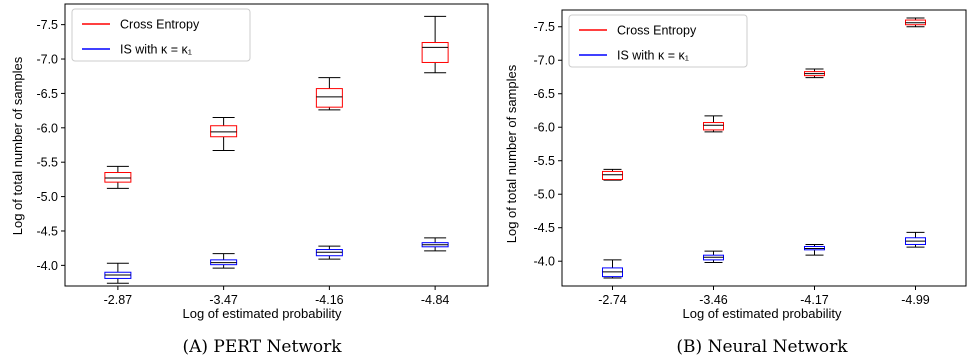 Image resolution: width=971 pixels, height=362 pixels. I want to click on x-tick-label: -4.16, so click(329, 300).